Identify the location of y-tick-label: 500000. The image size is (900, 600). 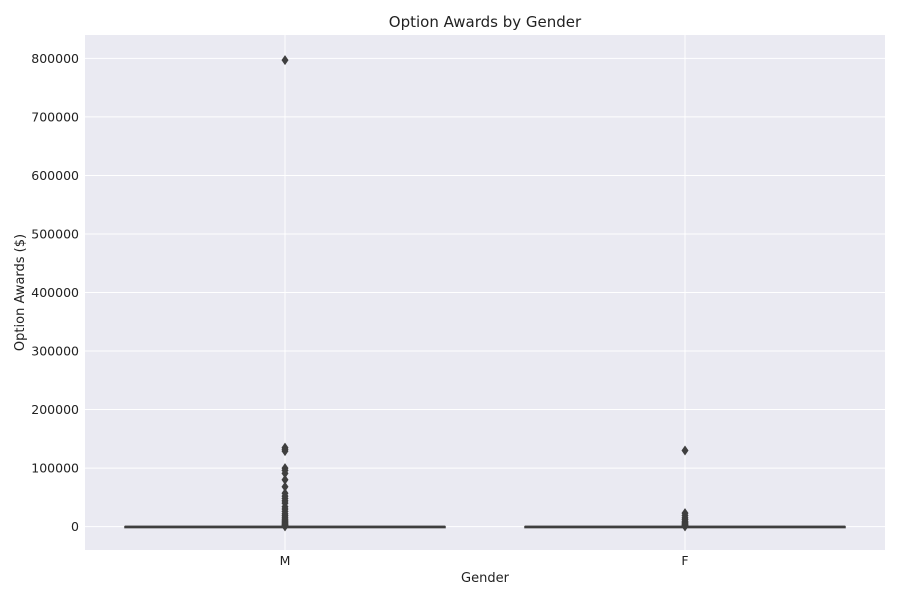
(55, 233).